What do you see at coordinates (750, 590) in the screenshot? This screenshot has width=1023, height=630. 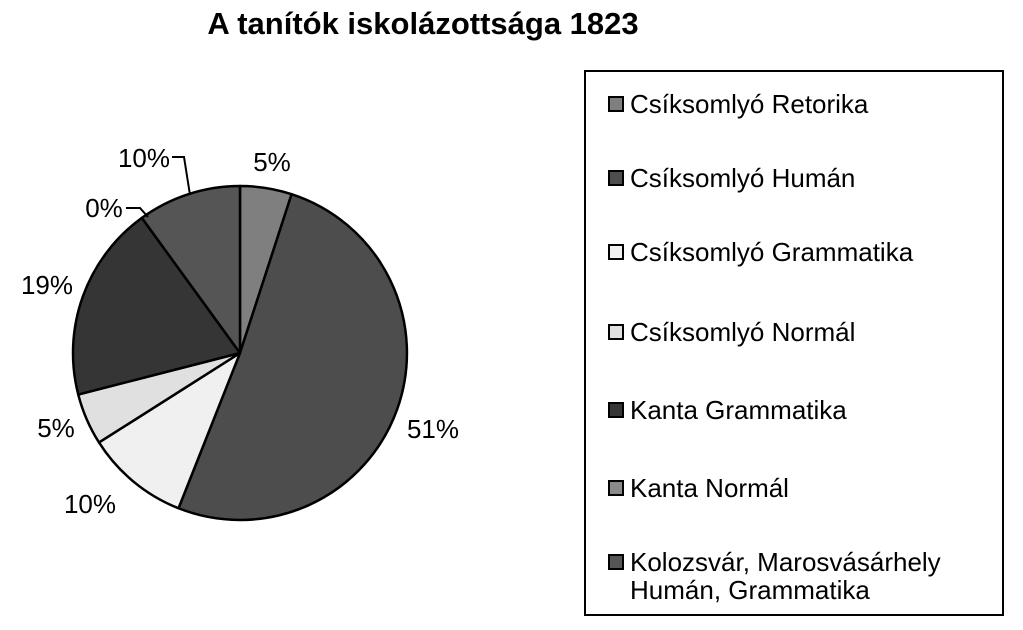 I see `legend-label-line: Humán, Grammatika` at bounding box center [750, 590].